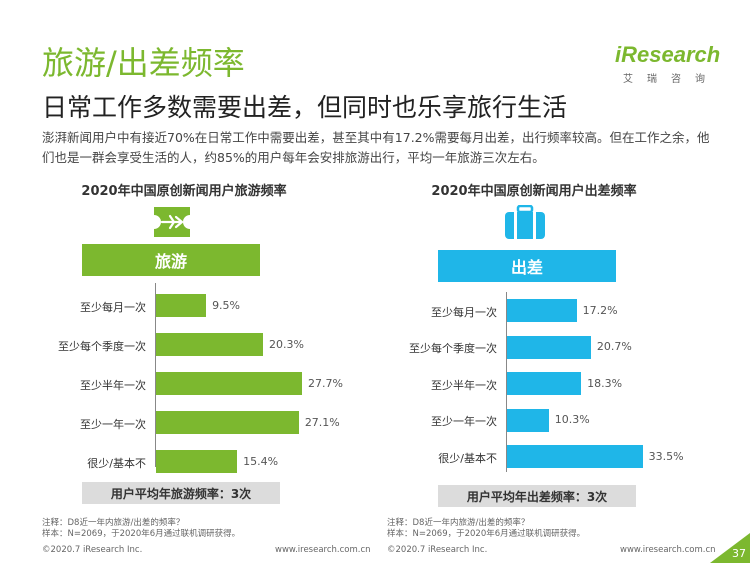 The image size is (750, 567). I want to click on footer-site-right: www.iresearch.com.cn, so click(668, 550).